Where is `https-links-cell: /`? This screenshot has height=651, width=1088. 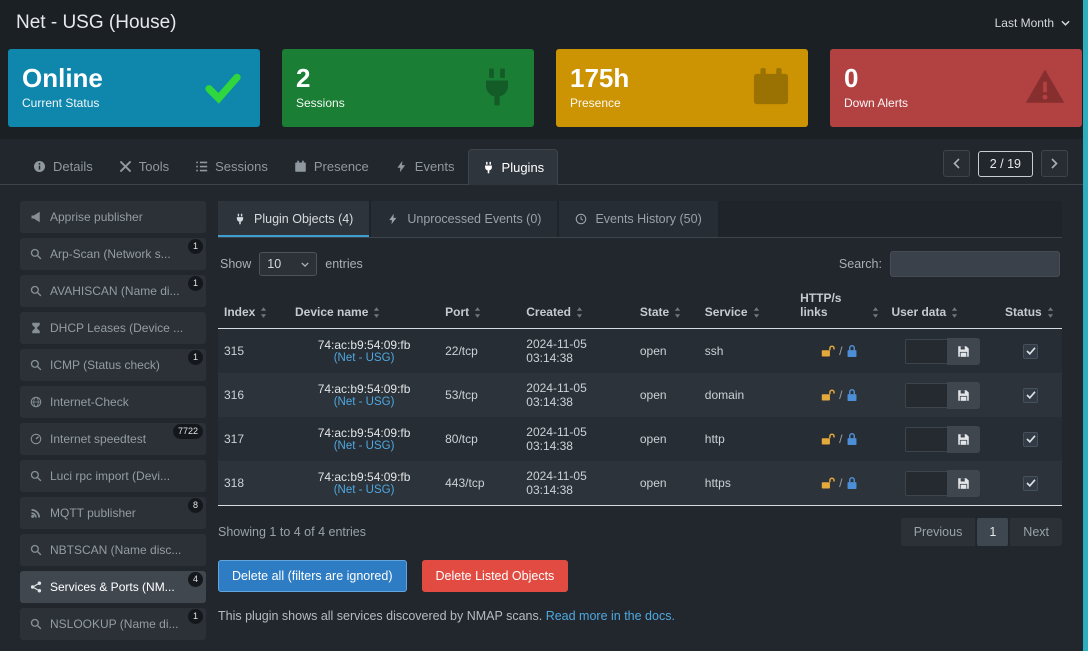
https-links-cell: / is located at coordinates (840, 483).